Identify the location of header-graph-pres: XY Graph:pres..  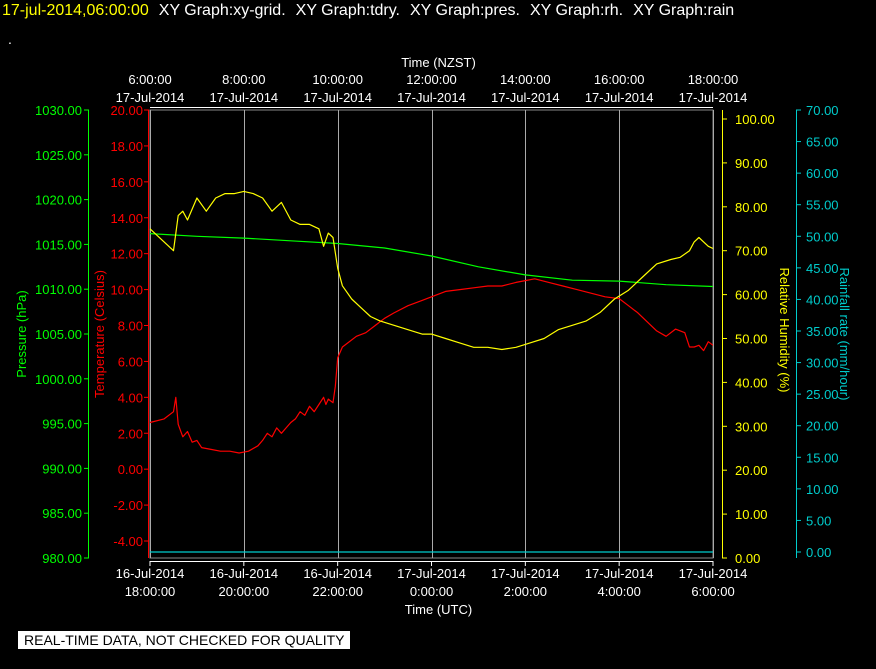
(465, 10).